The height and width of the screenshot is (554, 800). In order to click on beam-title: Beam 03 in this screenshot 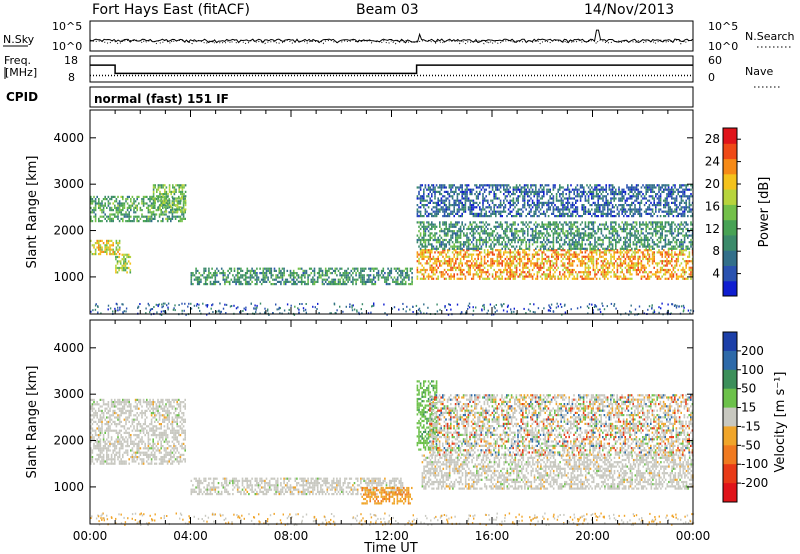, I will do `click(387, 10)`.